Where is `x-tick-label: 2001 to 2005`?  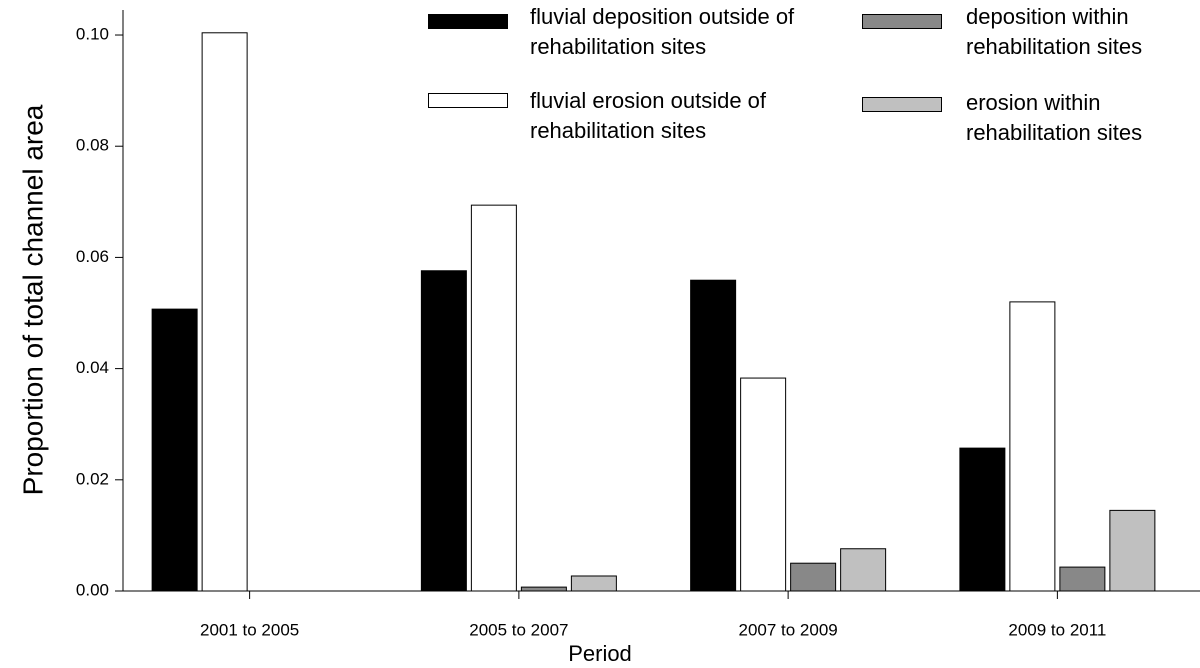
x-tick-label: 2001 to 2005 is located at coordinates (249, 629).